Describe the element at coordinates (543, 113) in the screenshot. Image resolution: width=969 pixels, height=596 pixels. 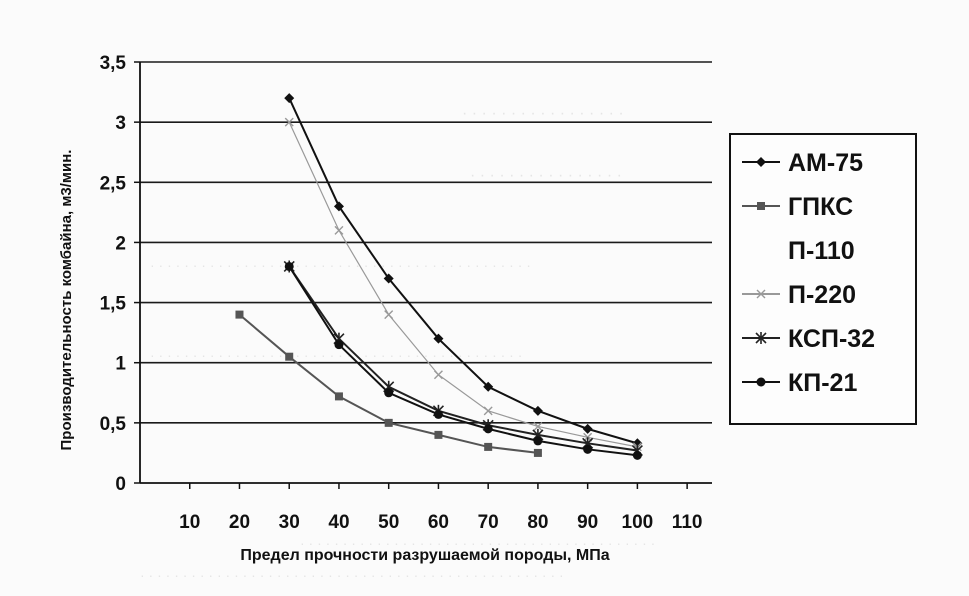
I see `svg-text:· · · · · · · · · · · · · · ·: · · · · · · · · · · · · · · · · ·` at that location.